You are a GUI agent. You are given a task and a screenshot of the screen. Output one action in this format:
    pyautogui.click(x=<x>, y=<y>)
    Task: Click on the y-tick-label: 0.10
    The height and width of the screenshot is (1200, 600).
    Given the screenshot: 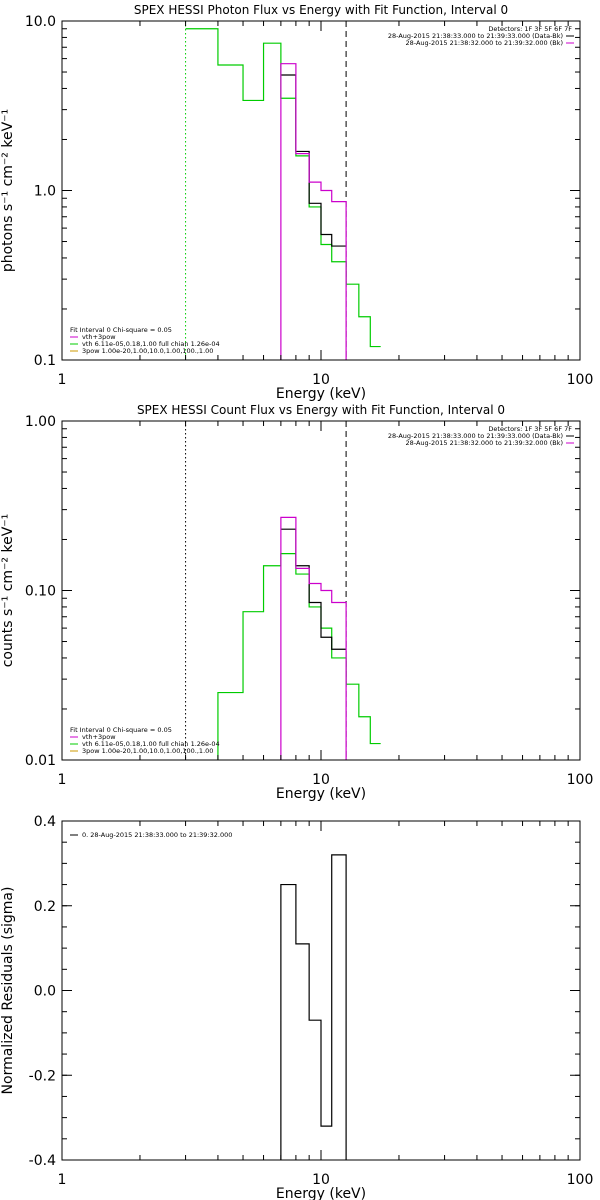 What is the action you would take?
    pyautogui.click(x=40, y=592)
    